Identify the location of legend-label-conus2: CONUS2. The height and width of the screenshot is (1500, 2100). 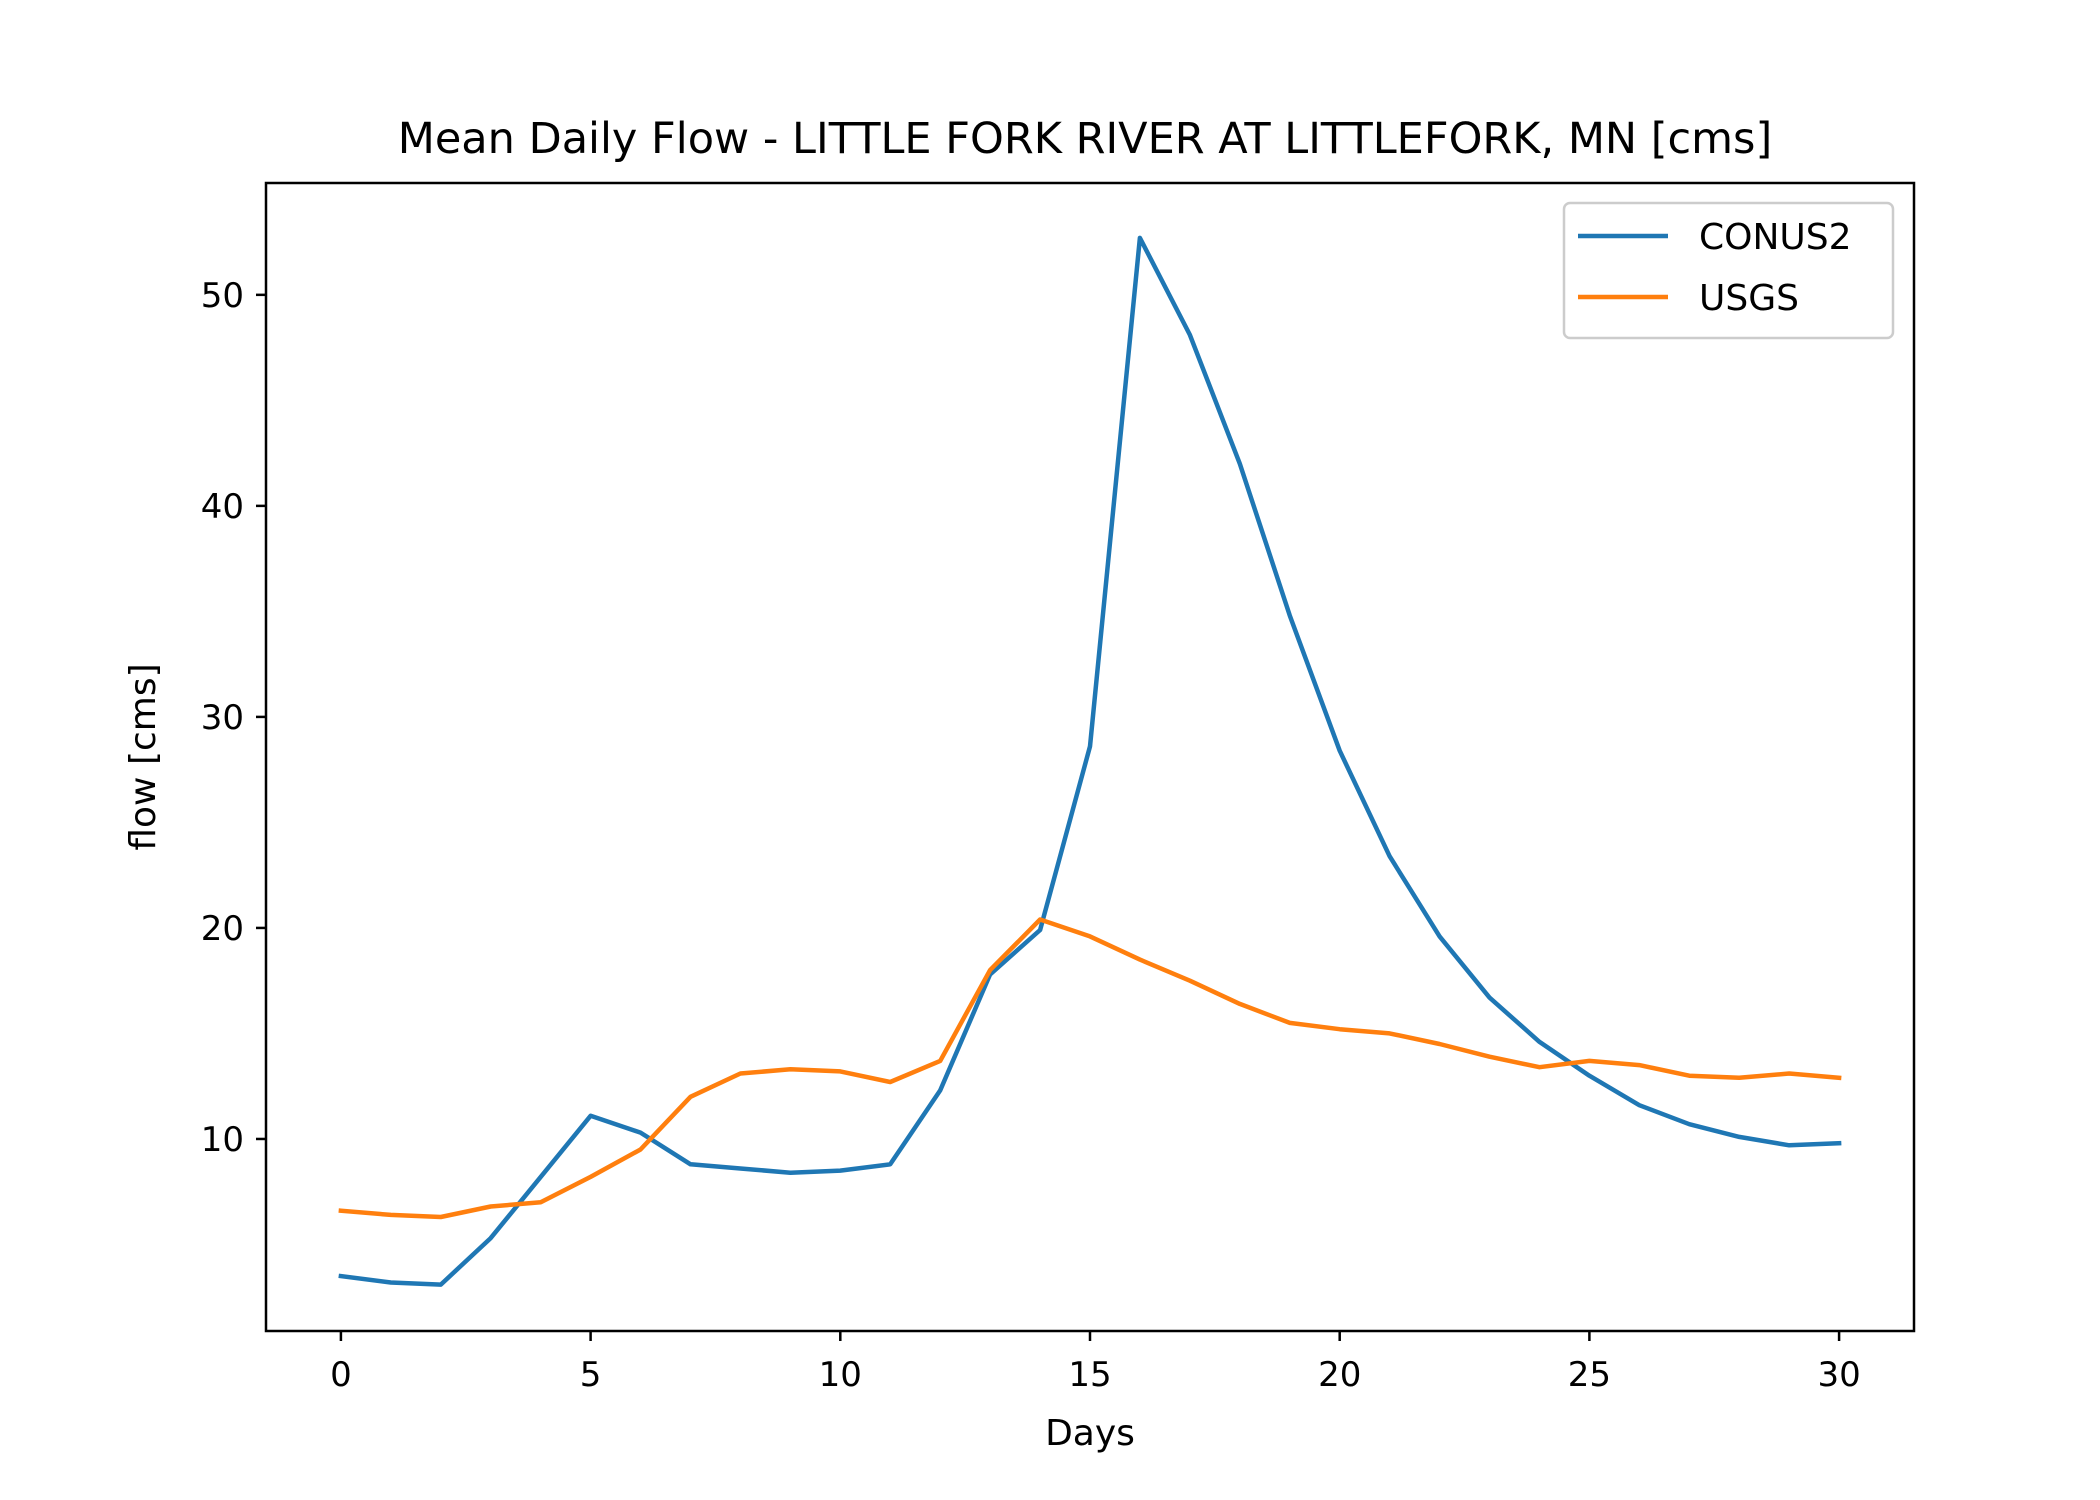
(1775, 237).